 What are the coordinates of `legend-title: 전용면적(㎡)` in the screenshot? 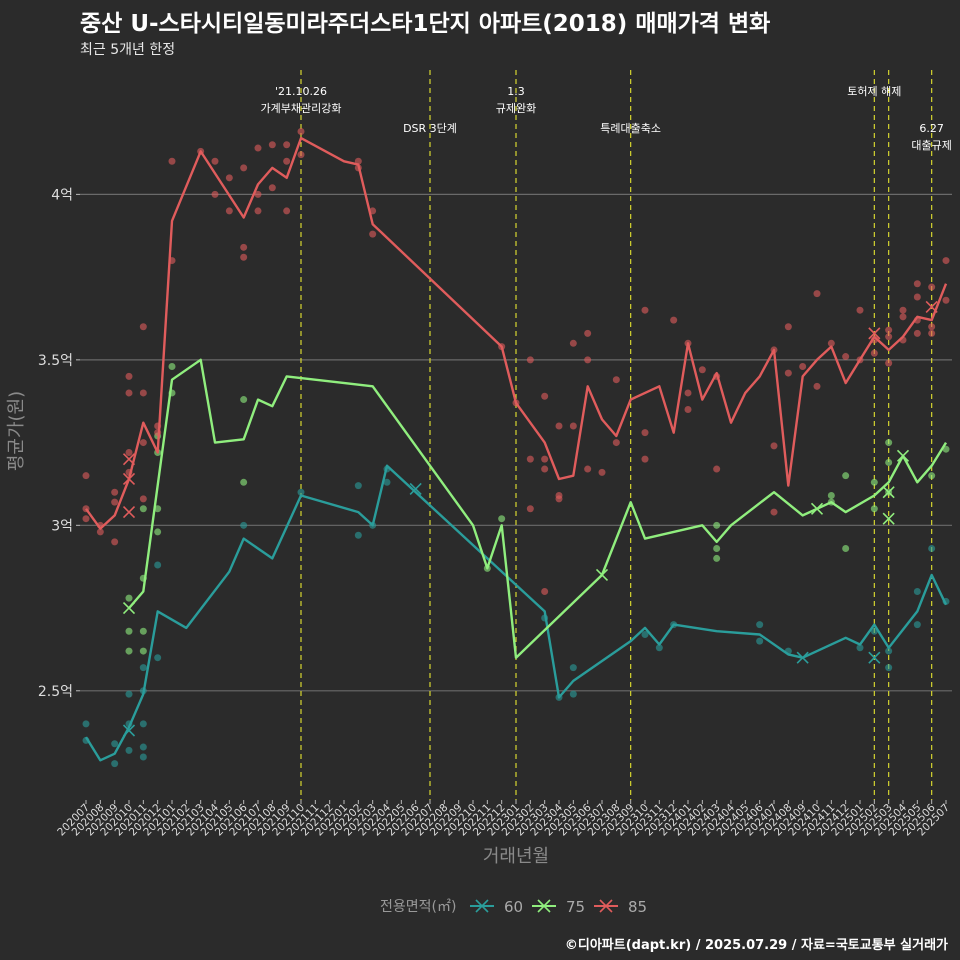 It's located at (418, 907).